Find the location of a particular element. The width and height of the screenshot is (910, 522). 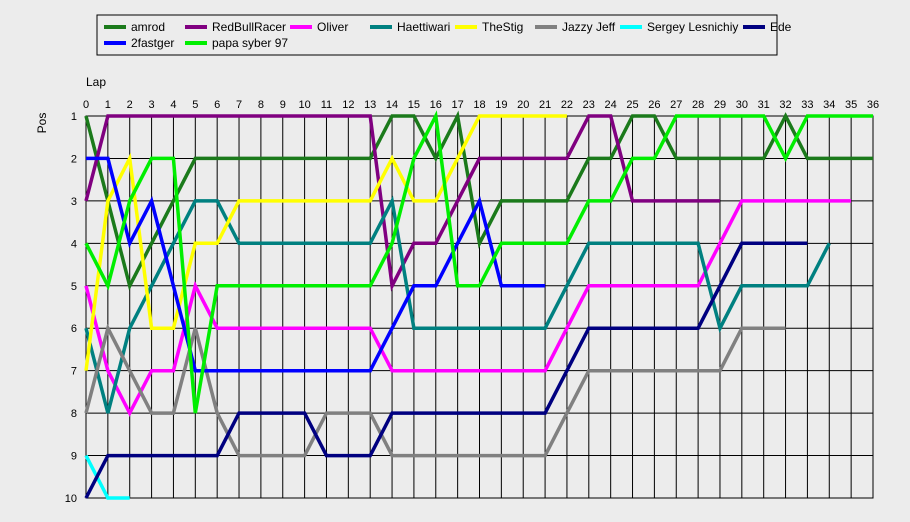

y-tick-label: 7 is located at coordinates (74, 372).